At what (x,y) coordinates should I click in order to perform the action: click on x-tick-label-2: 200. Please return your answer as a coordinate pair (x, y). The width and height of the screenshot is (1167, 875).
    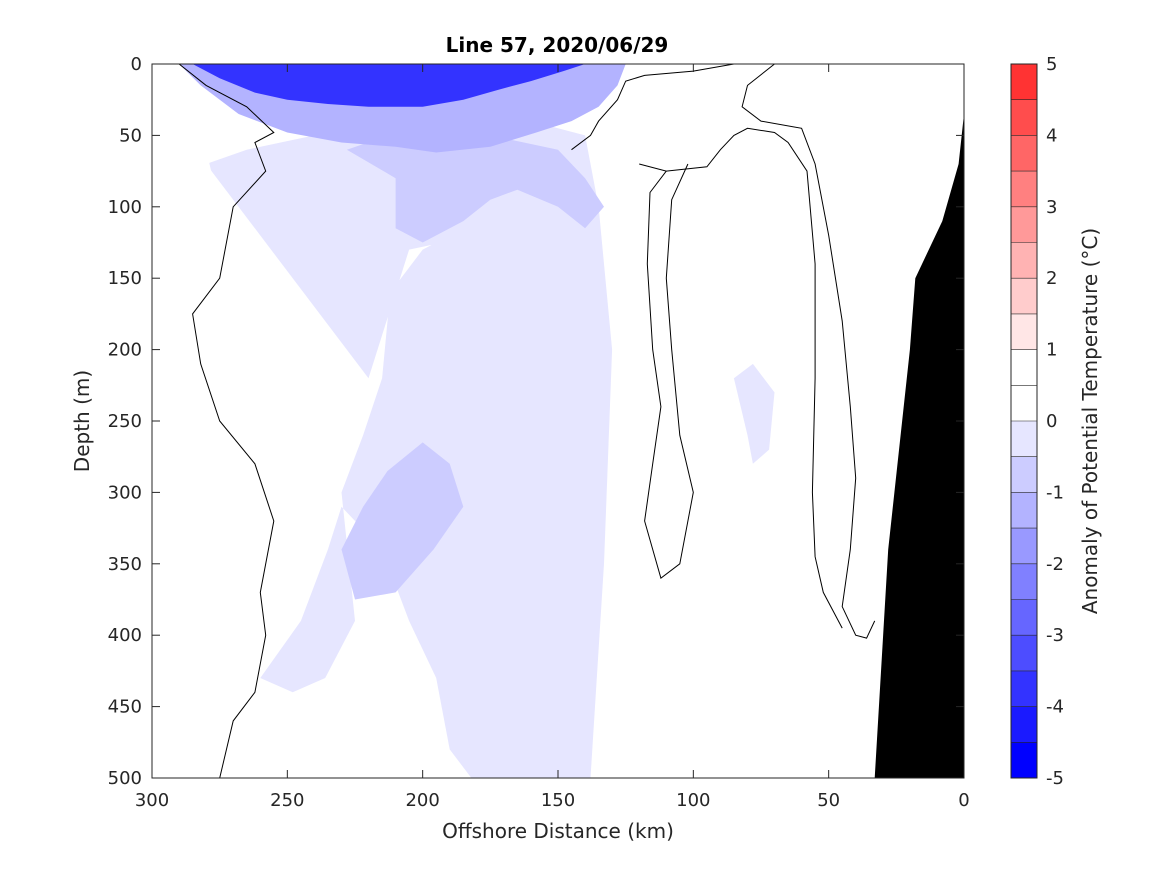
    Looking at the image, I should click on (422, 800).